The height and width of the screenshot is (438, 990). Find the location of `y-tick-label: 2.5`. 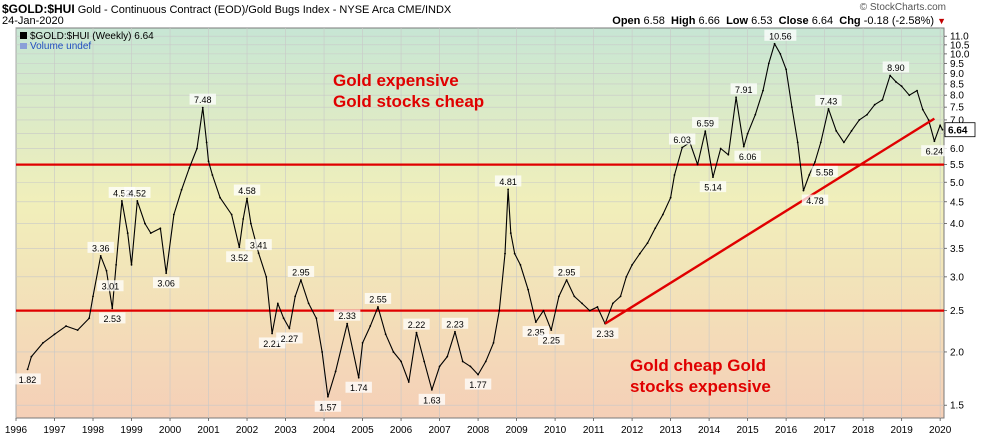

y-tick-label: 2.5 is located at coordinates (957, 311).